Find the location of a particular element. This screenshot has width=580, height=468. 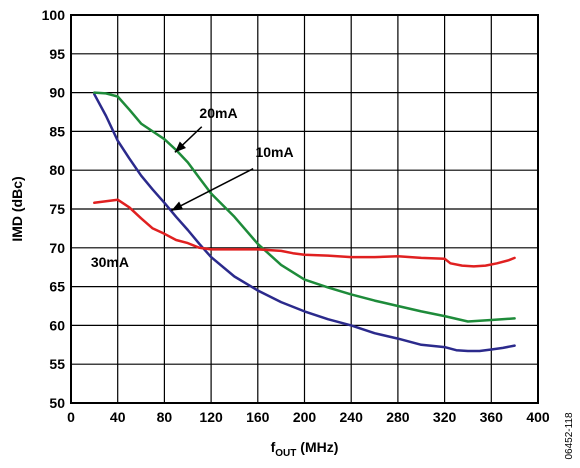

y-tick-label: 90 is located at coordinates (57, 93).